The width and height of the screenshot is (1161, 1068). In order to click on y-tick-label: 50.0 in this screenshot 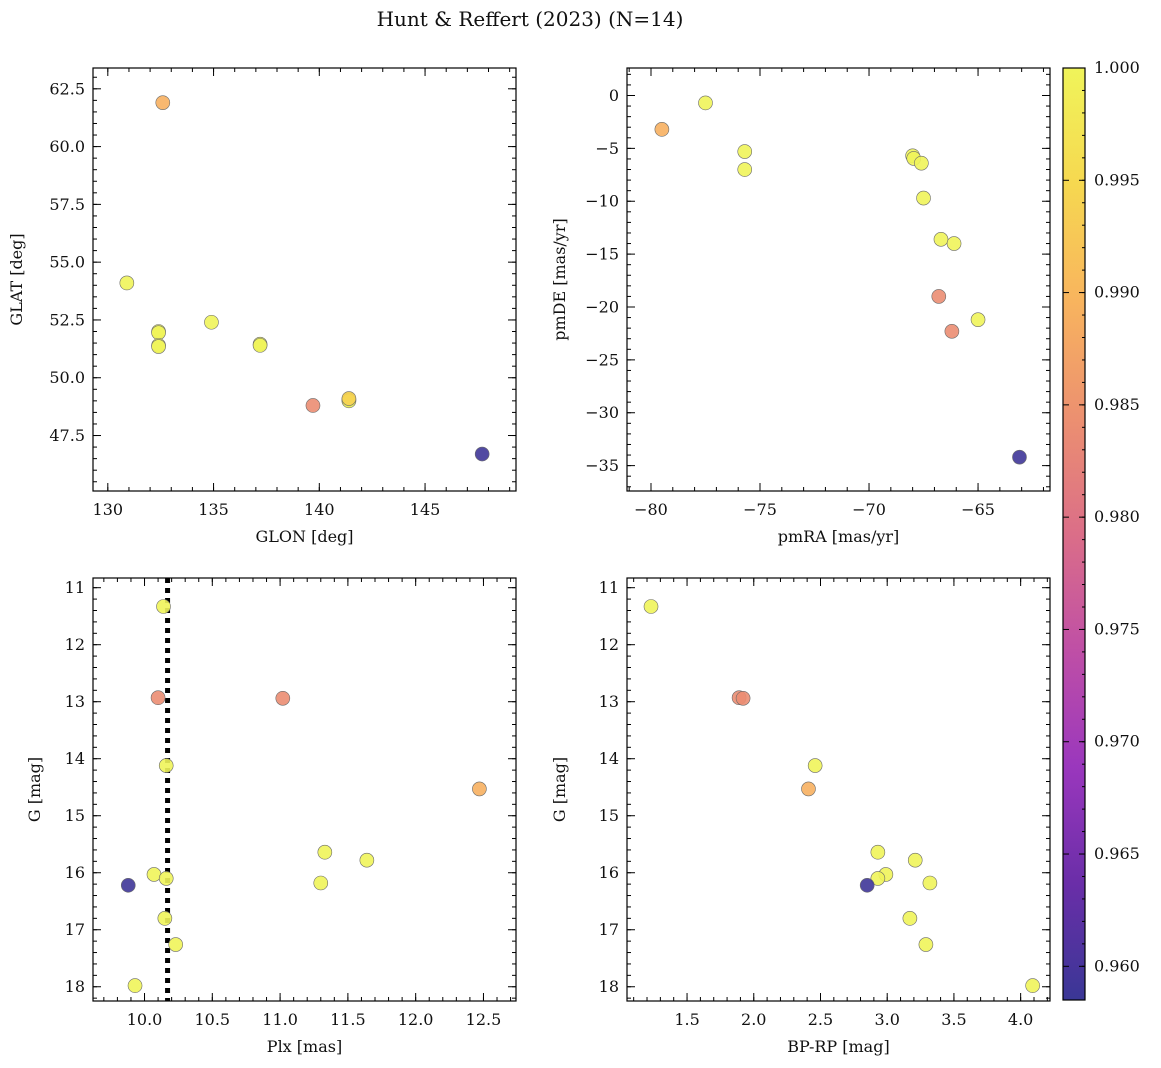, I will do `click(67, 377)`.